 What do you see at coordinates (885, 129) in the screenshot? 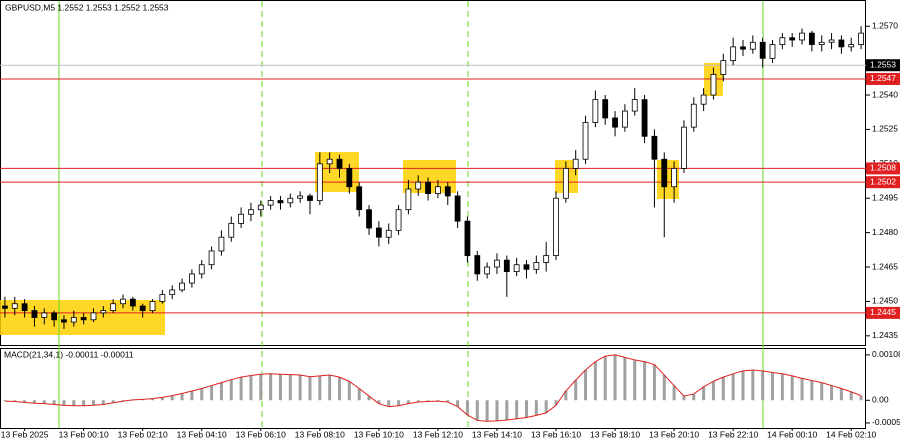
I see `y-tick-label: 1.2525` at bounding box center [885, 129].